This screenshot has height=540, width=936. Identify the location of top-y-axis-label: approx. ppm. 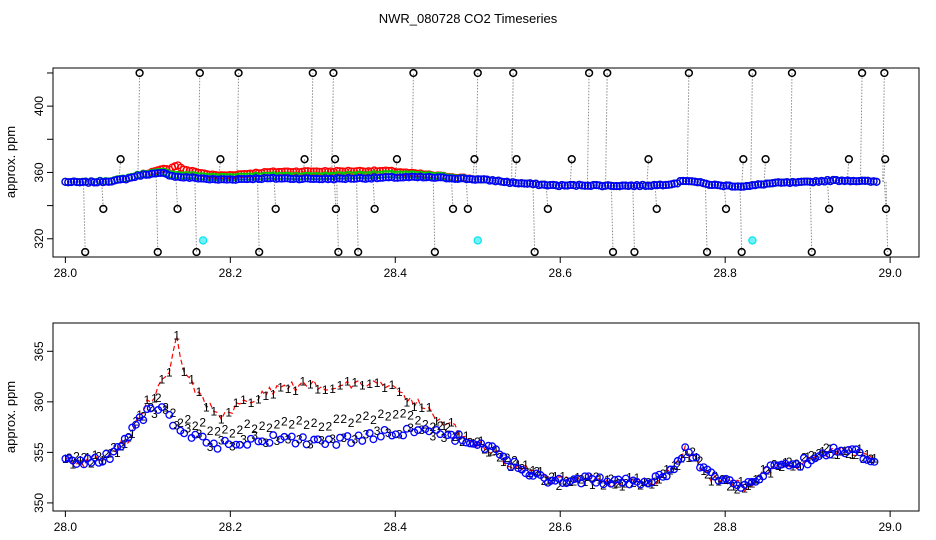
(10, 162).